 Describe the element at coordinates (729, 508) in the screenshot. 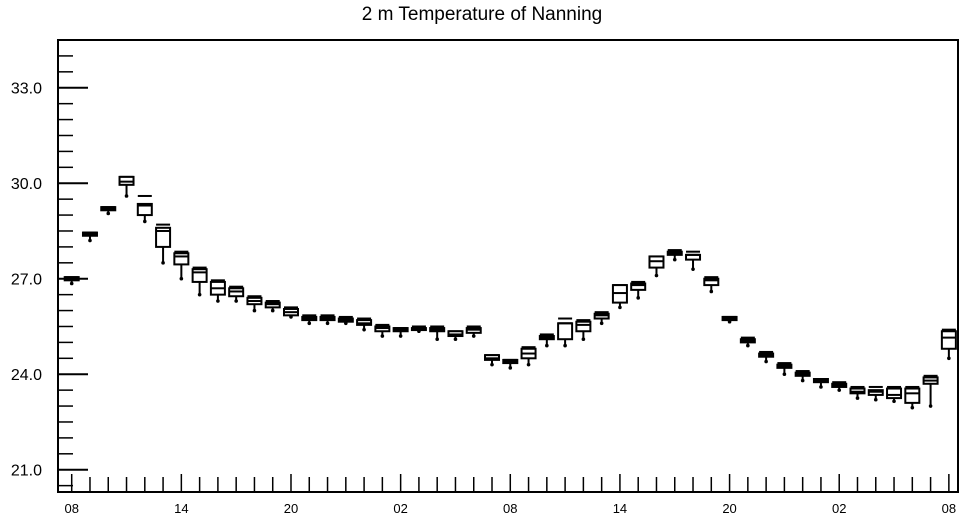

I see `x-tick-label: 20` at that location.